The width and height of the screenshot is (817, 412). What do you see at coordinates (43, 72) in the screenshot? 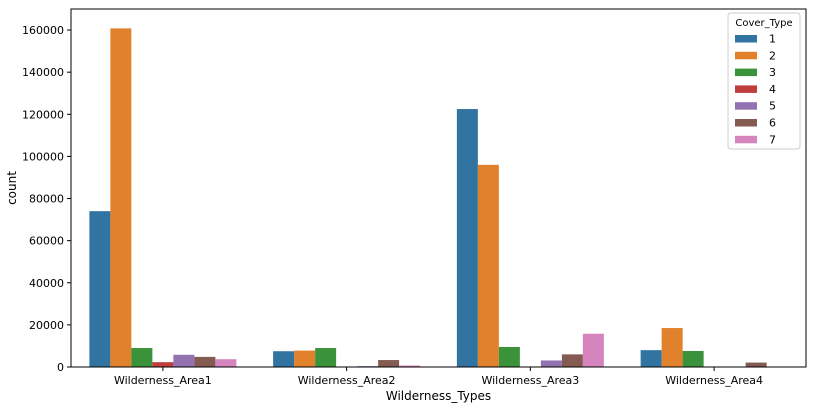
I see `y-tick-label-140000: 140000` at bounding box center [43, 72].